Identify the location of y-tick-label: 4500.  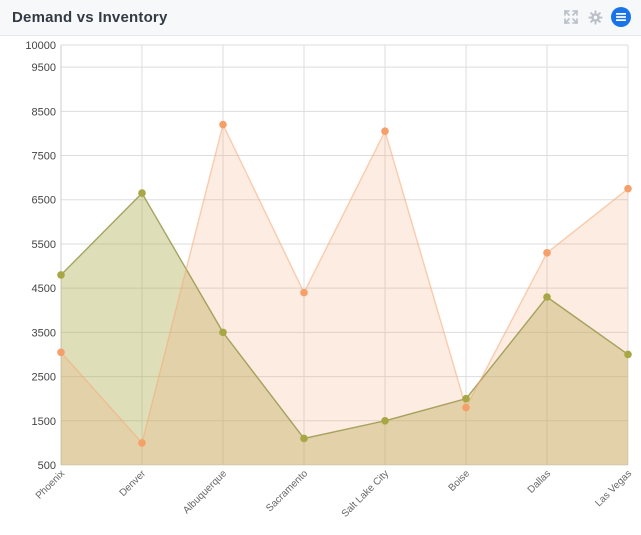
(44, 289).